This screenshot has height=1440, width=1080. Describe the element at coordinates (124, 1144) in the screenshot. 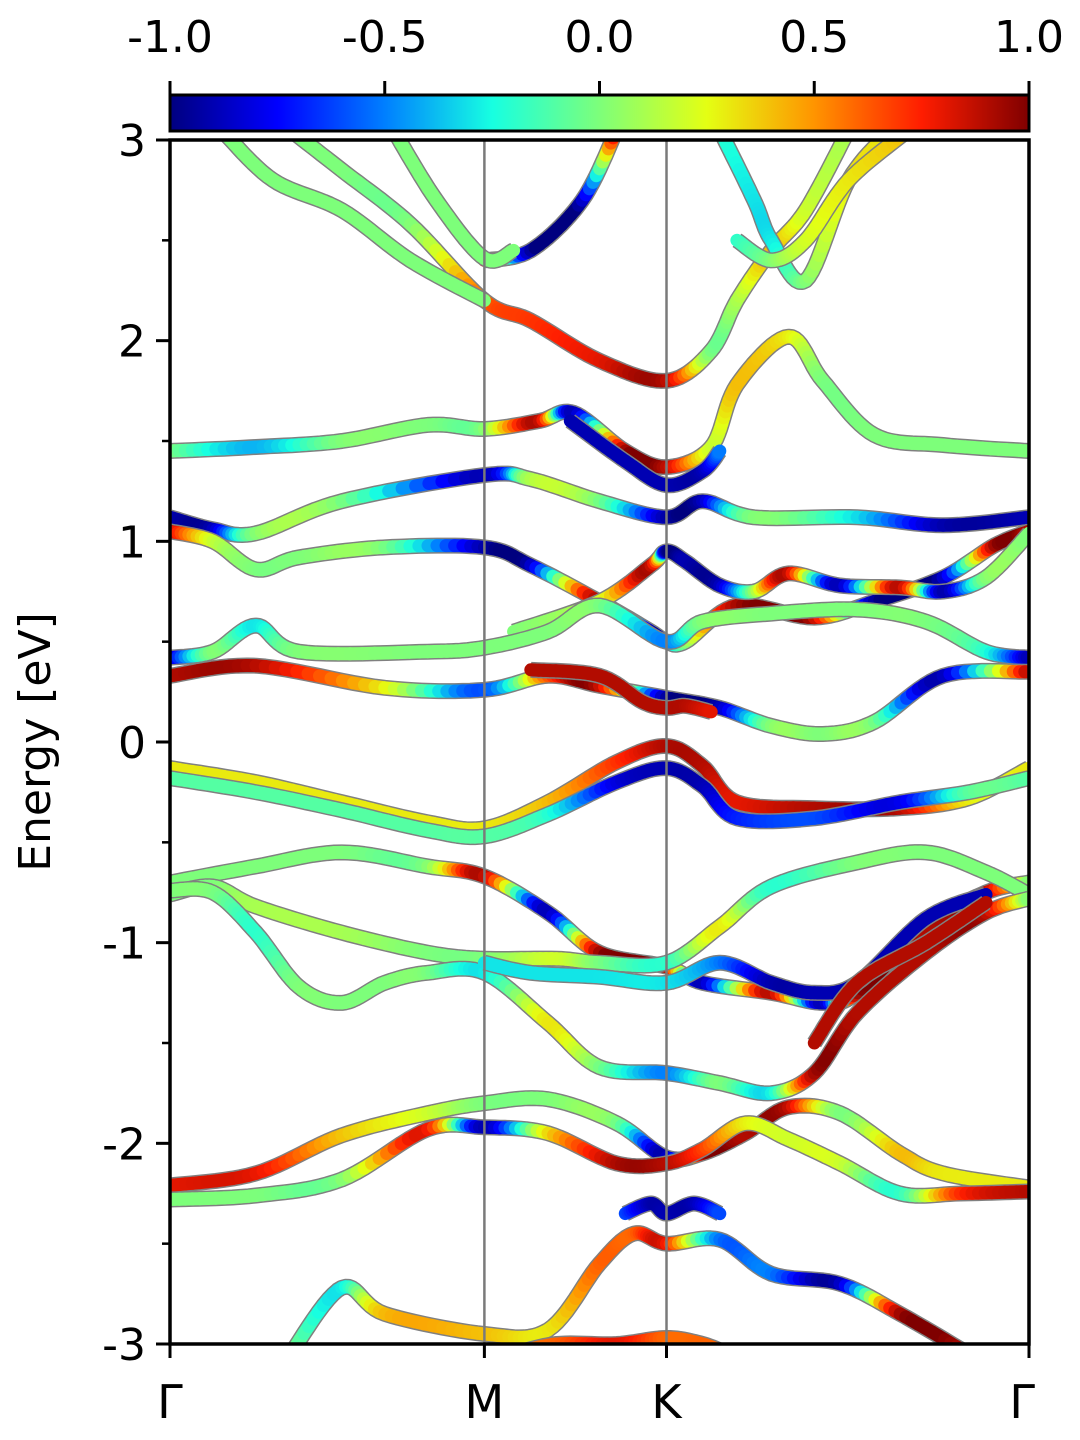

I see `y-tick-label: -2` at that location.